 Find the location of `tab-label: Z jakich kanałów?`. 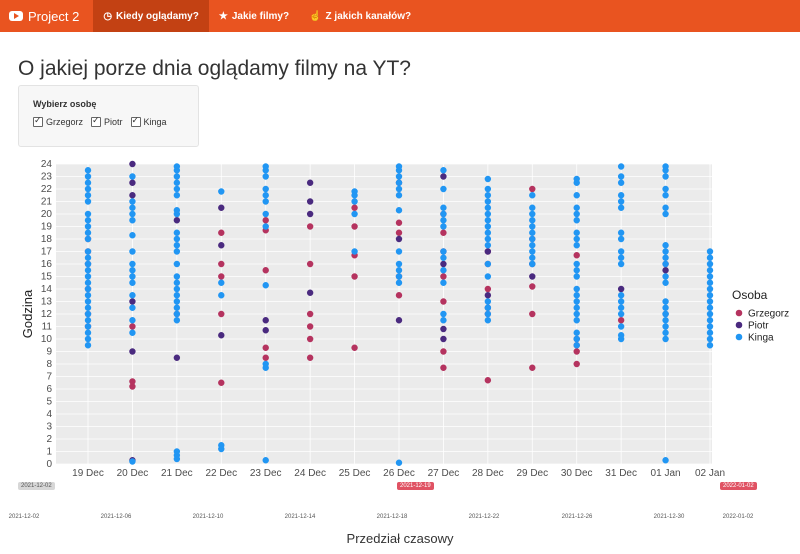

tab-label: Z jakich kanałów? is located at coordinates (368, 16).